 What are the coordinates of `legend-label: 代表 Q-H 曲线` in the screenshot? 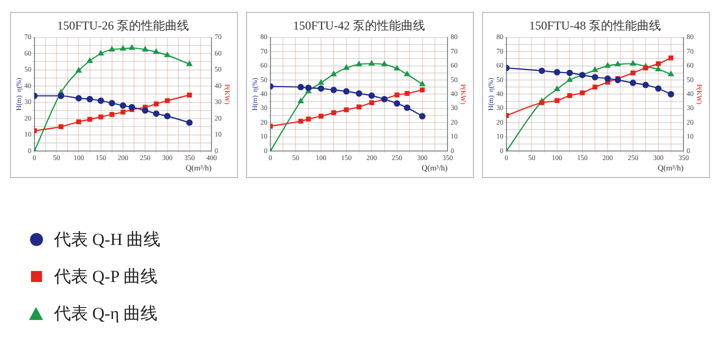 It's located at (107, 240).